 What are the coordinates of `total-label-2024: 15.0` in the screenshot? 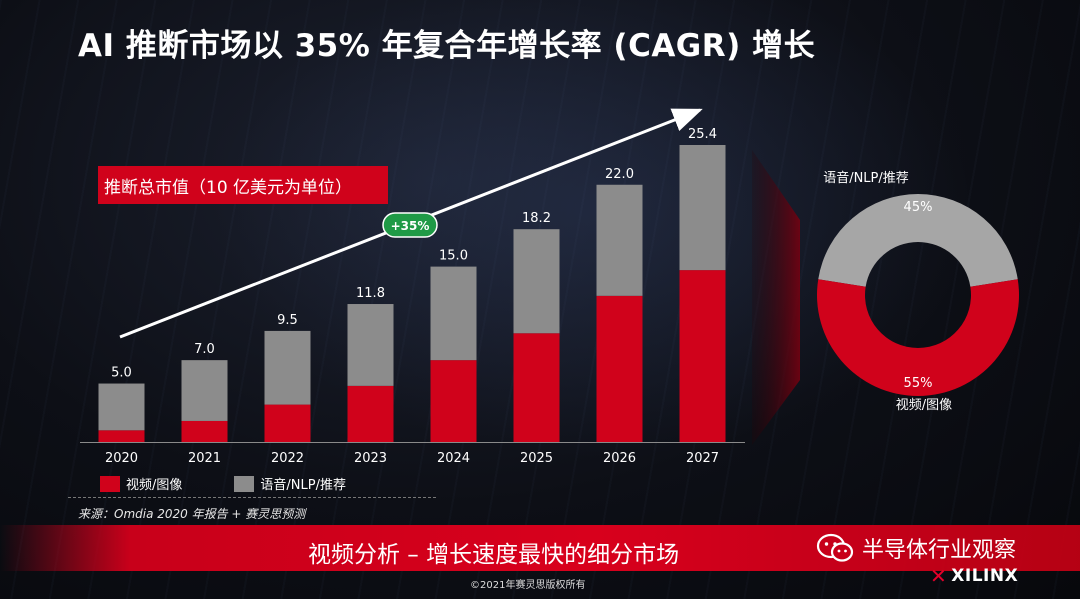 It's located at (453, 256).